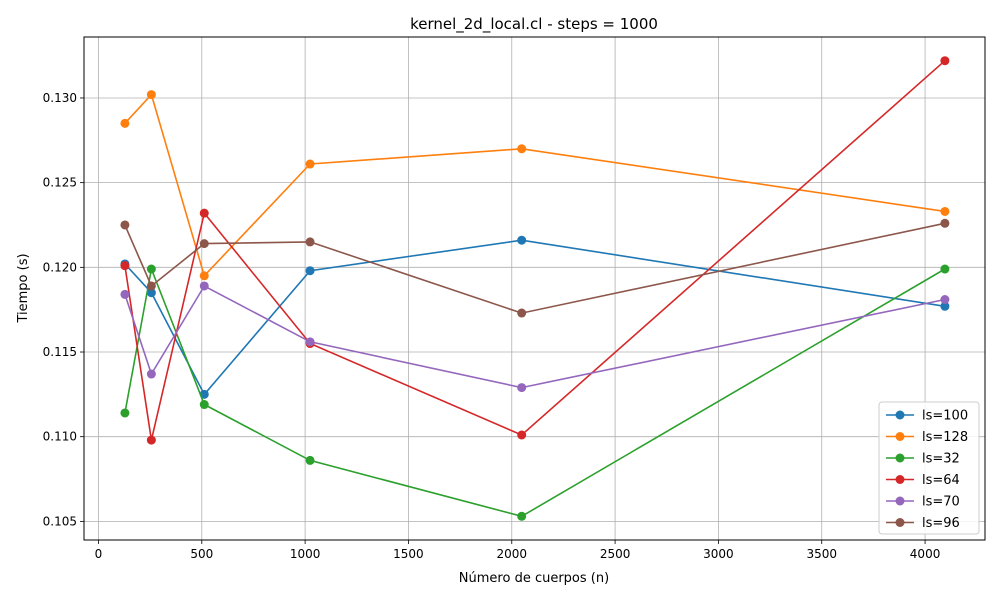  I want to click on legend: ls=100 ls=128 ls=32 ls=64 ls=70 ls=96, so click(929, 468).